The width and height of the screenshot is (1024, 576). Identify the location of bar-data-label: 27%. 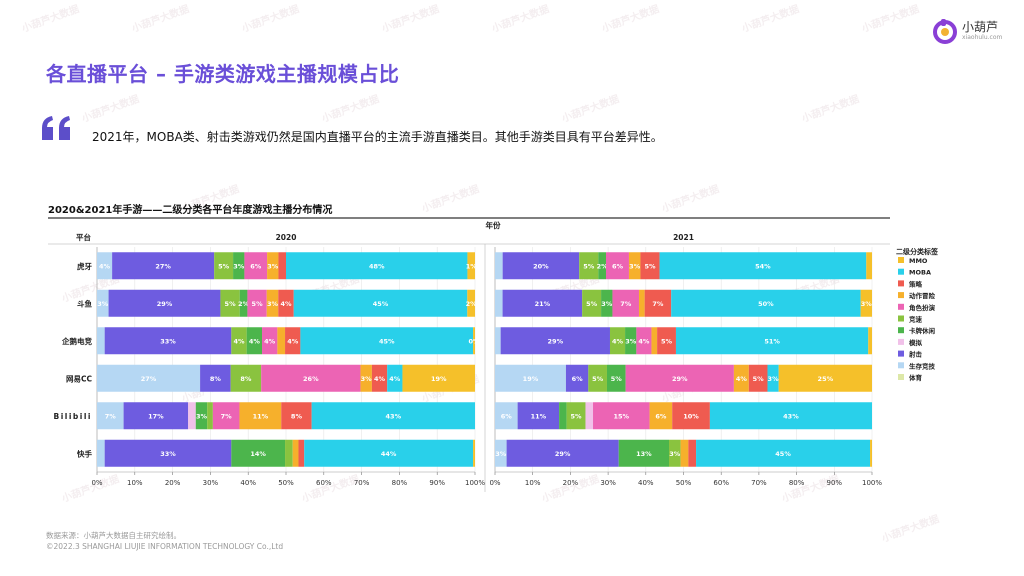
(149, 379).